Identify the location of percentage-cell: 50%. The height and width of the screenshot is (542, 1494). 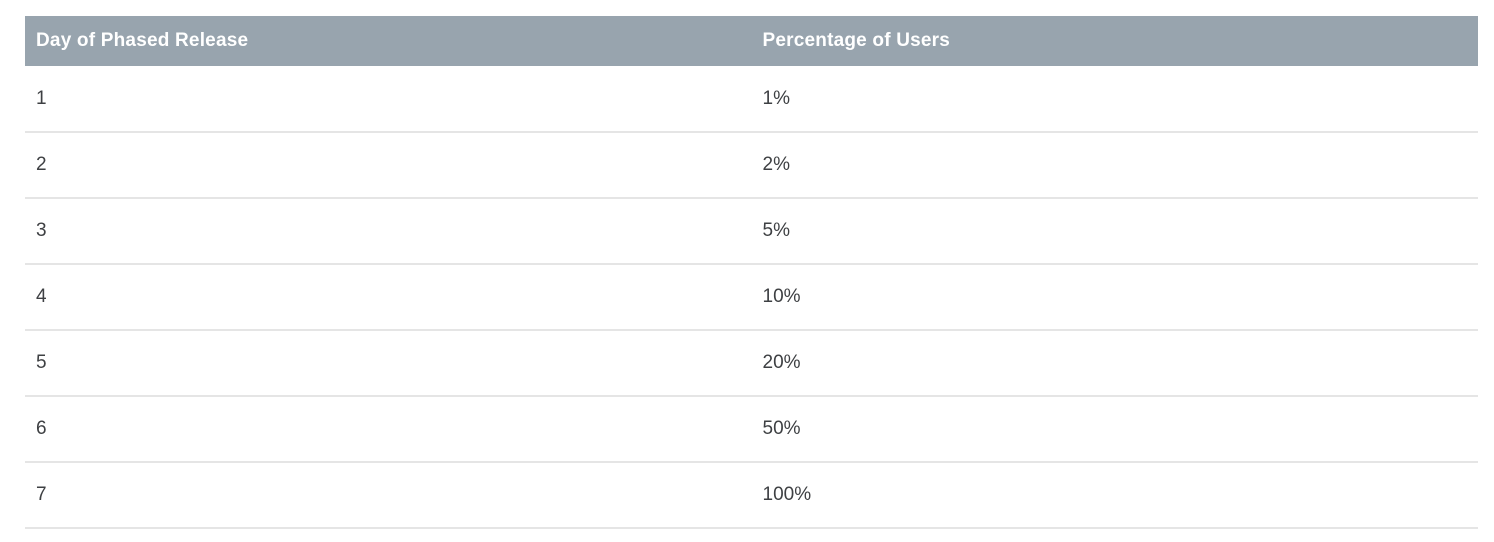
(1114, 429).